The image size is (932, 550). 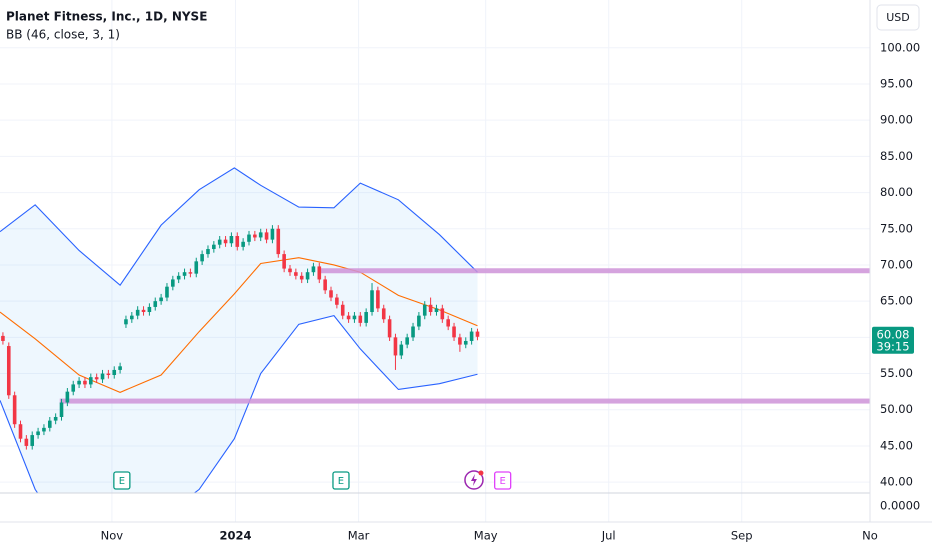 I want to click on y-tick-label: 55.00, so click(x=896, y=373).